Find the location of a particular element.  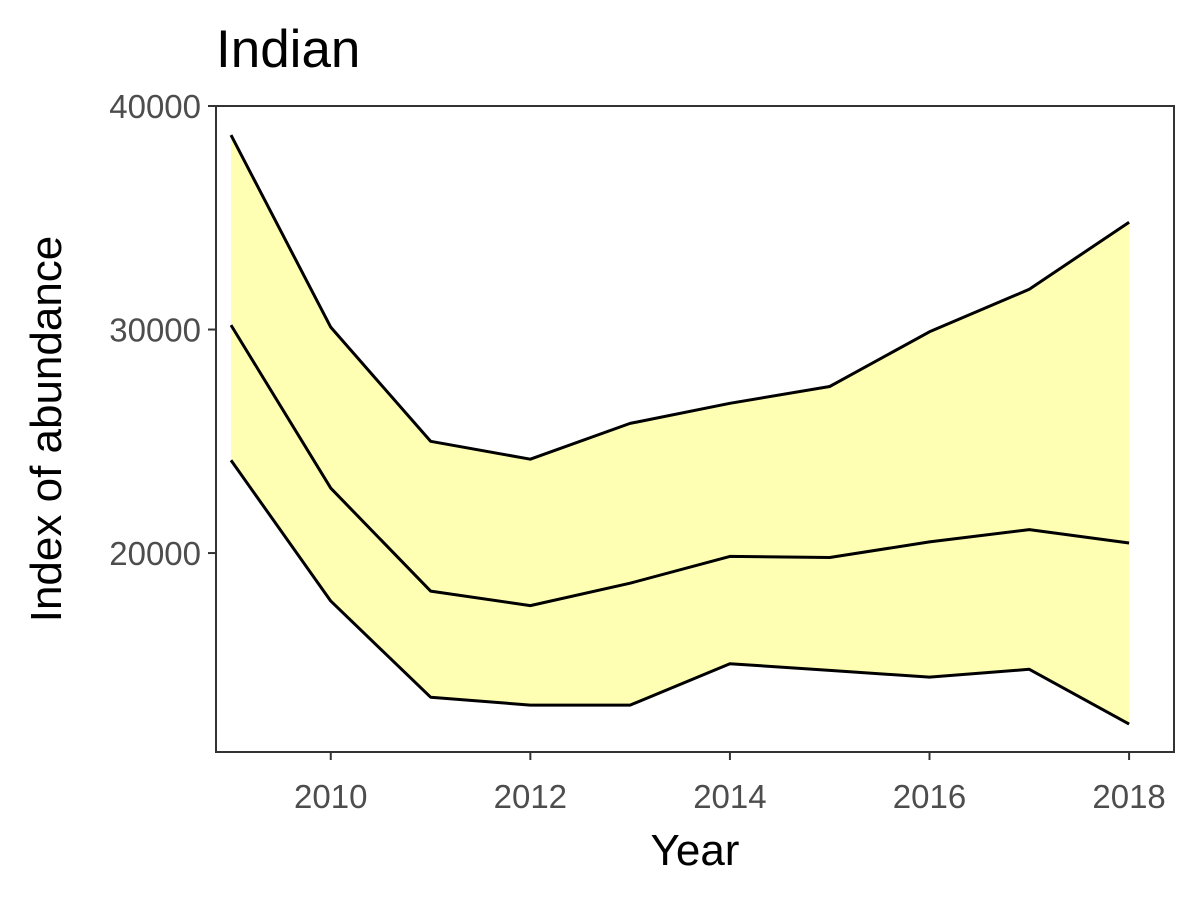

y-tick-label: 30000 is located at coordinates (155, 330).